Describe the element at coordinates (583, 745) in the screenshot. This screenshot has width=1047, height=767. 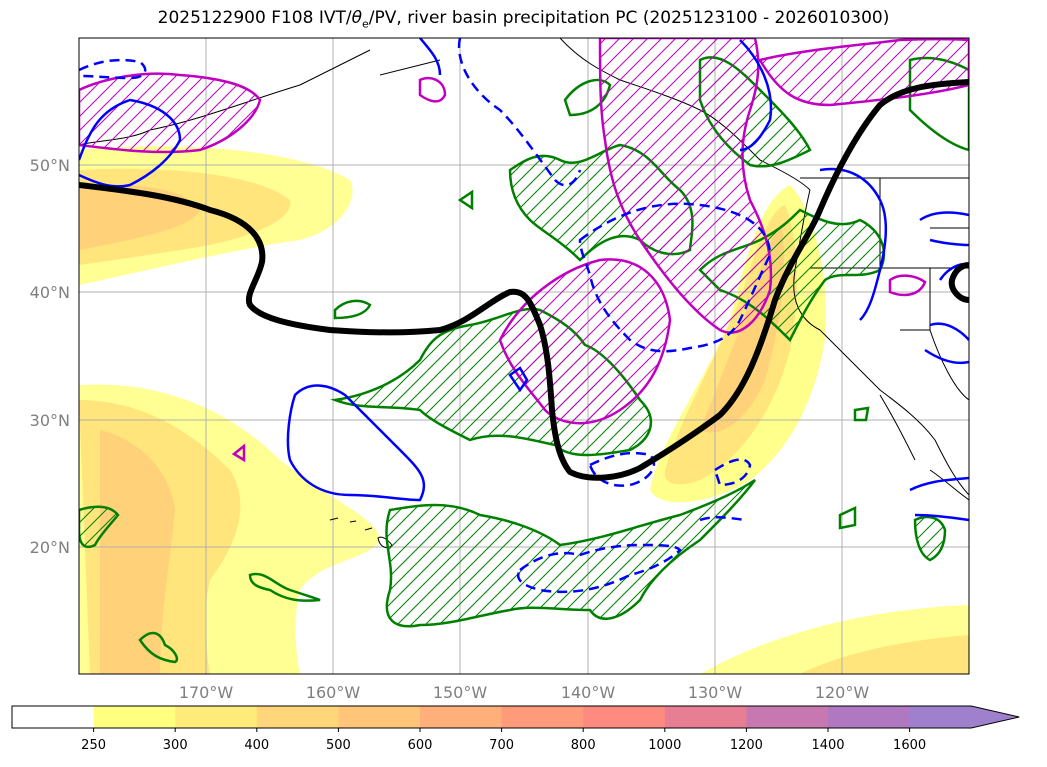
I see `colorbar-tick-label: 800` at that location.